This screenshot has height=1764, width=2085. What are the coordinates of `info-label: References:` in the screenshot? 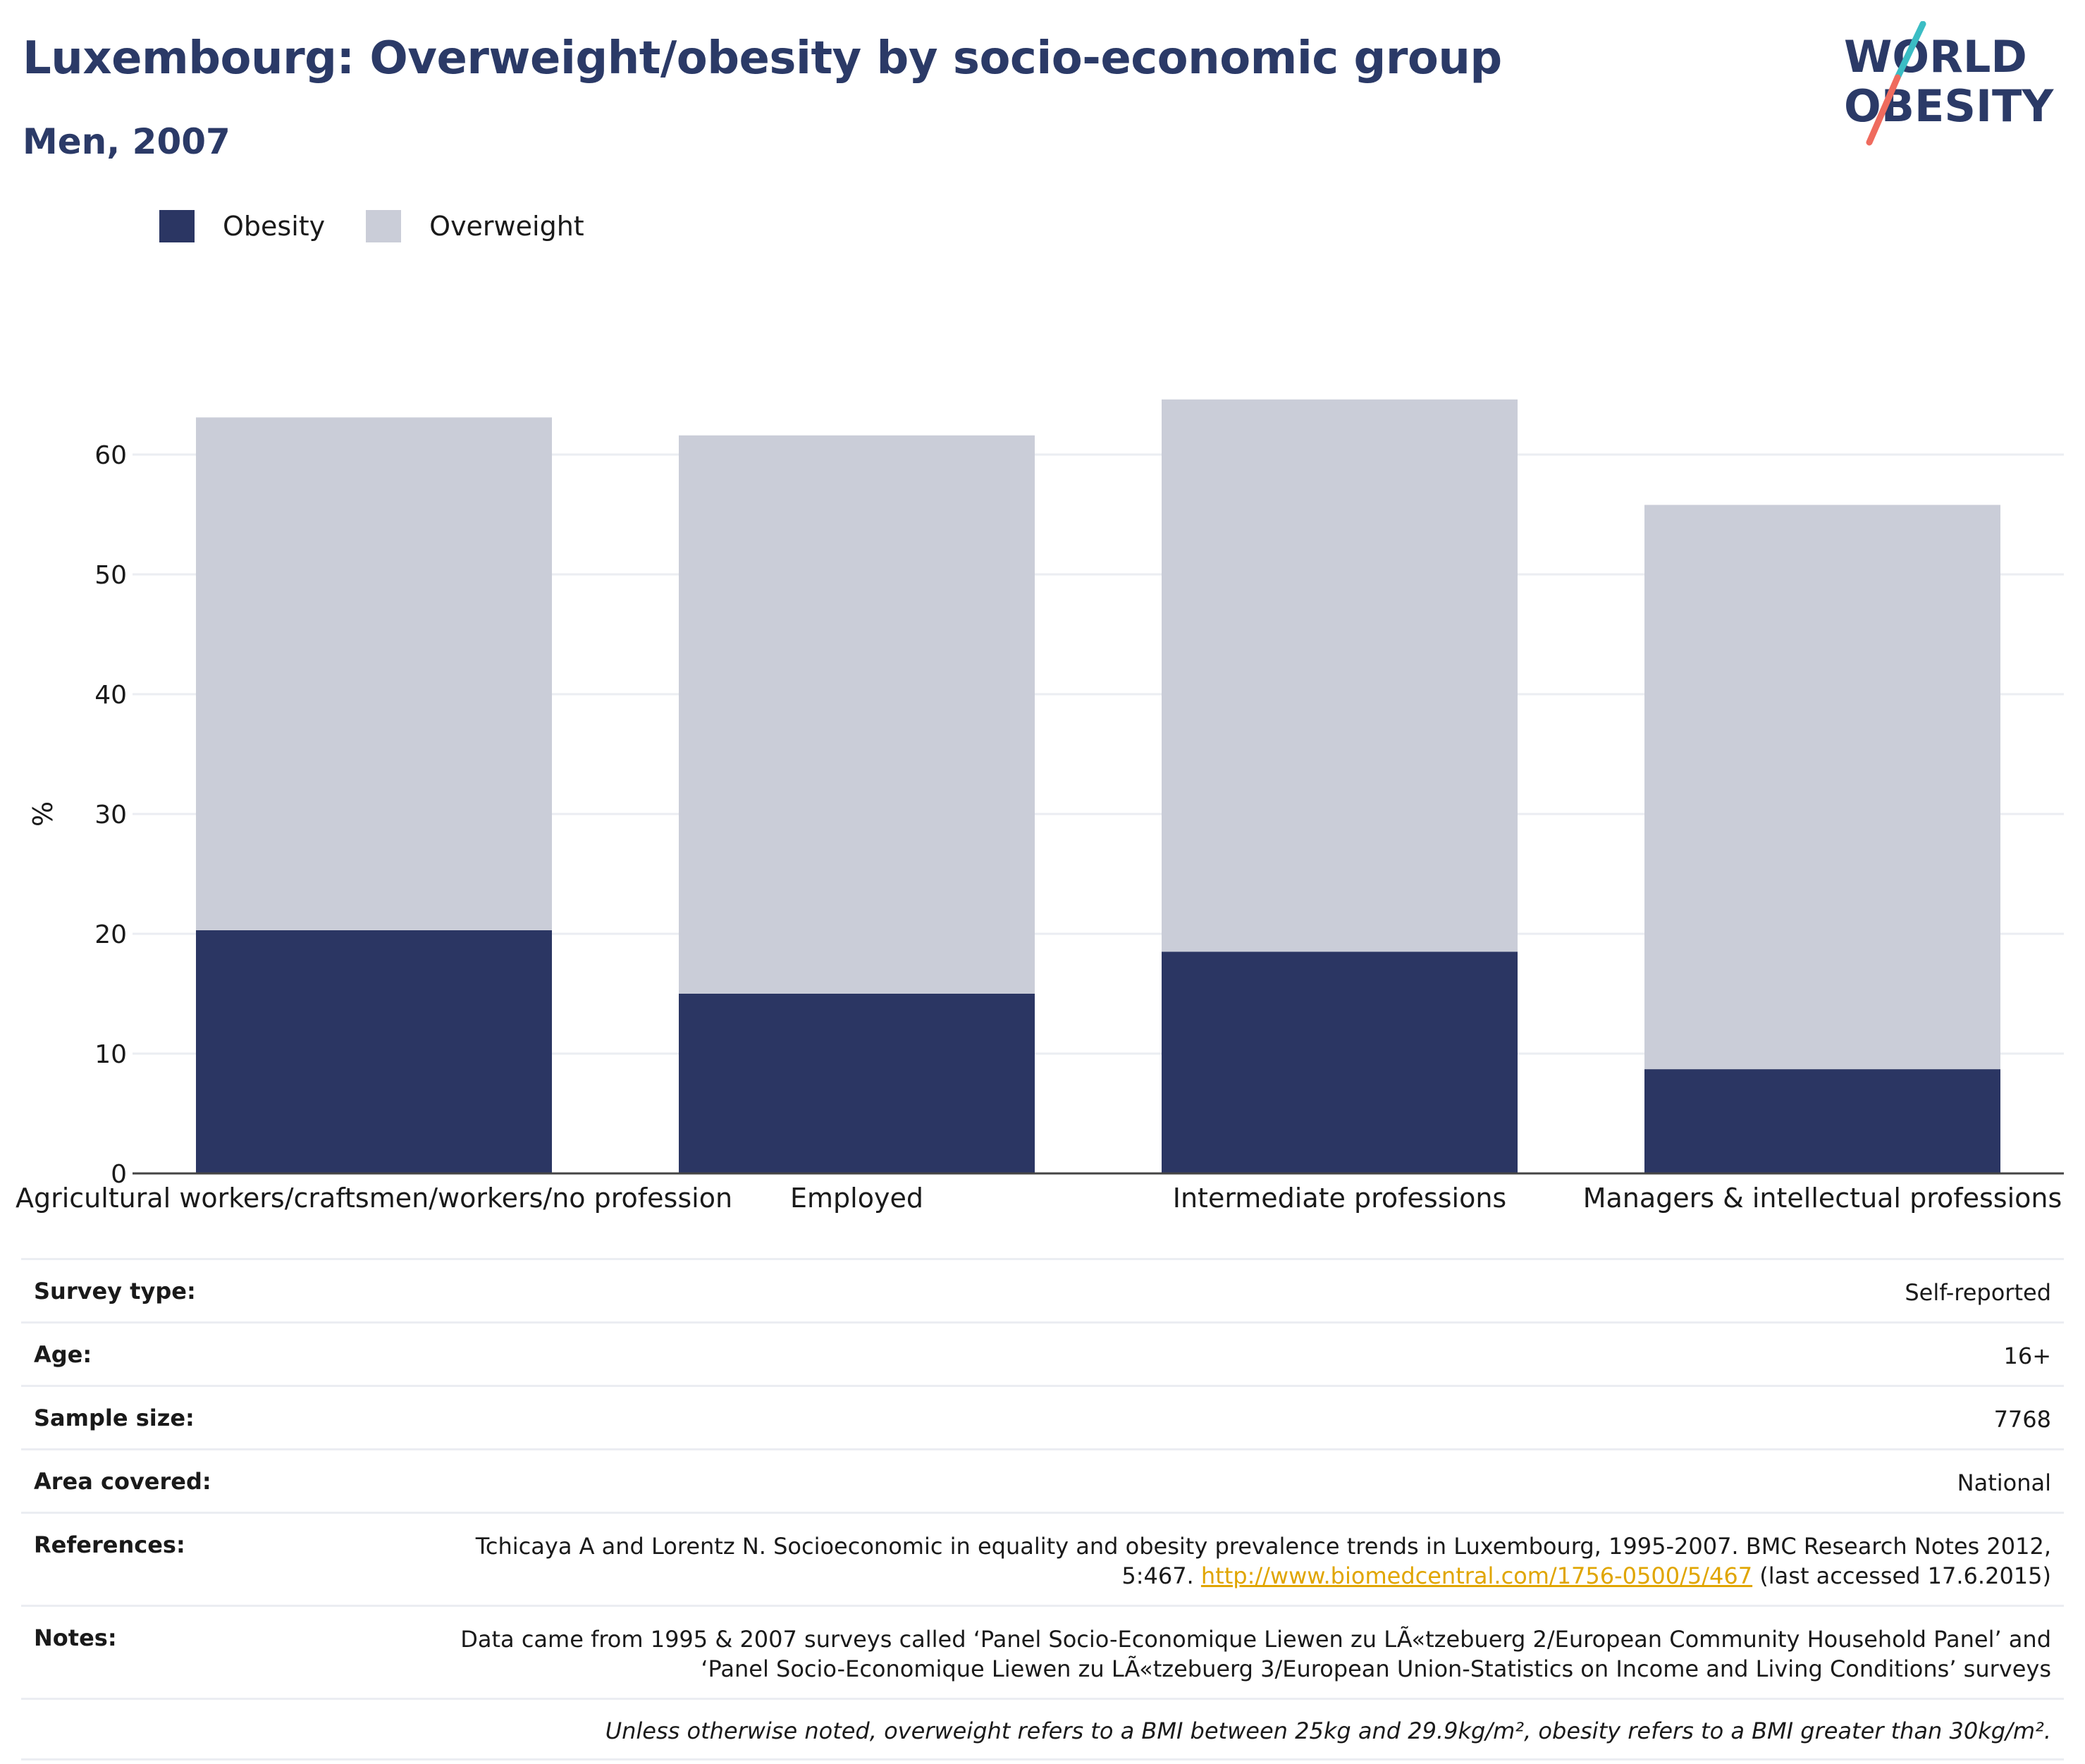 It's located at (109, 1544).